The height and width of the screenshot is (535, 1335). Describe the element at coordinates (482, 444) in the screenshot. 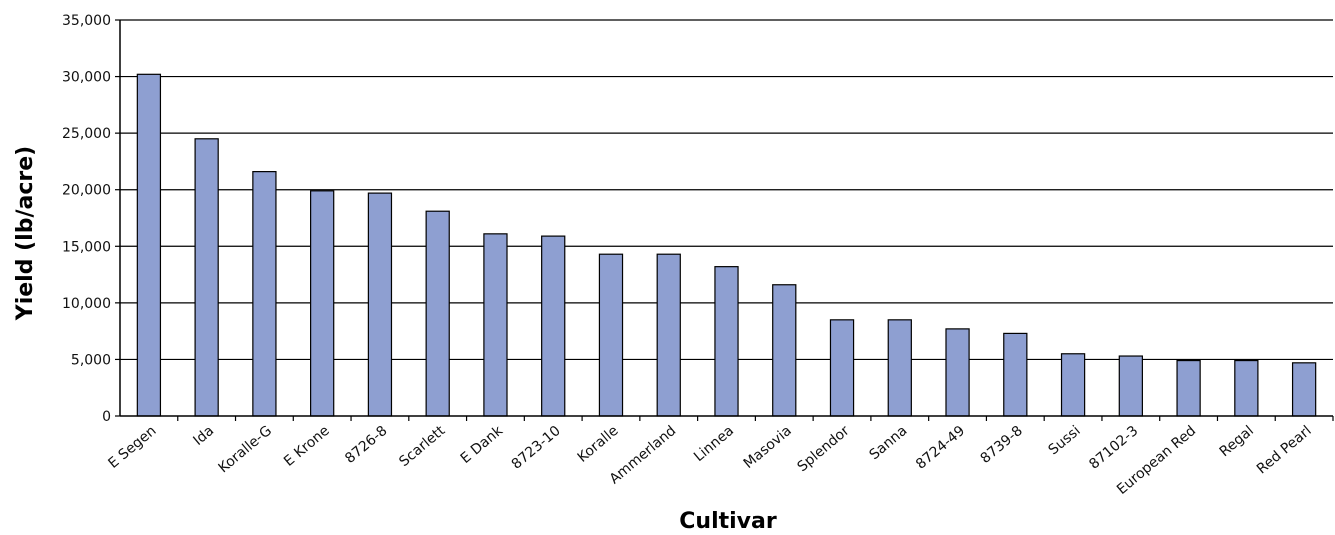

I see `x-tick-label: E Dank` at that location.